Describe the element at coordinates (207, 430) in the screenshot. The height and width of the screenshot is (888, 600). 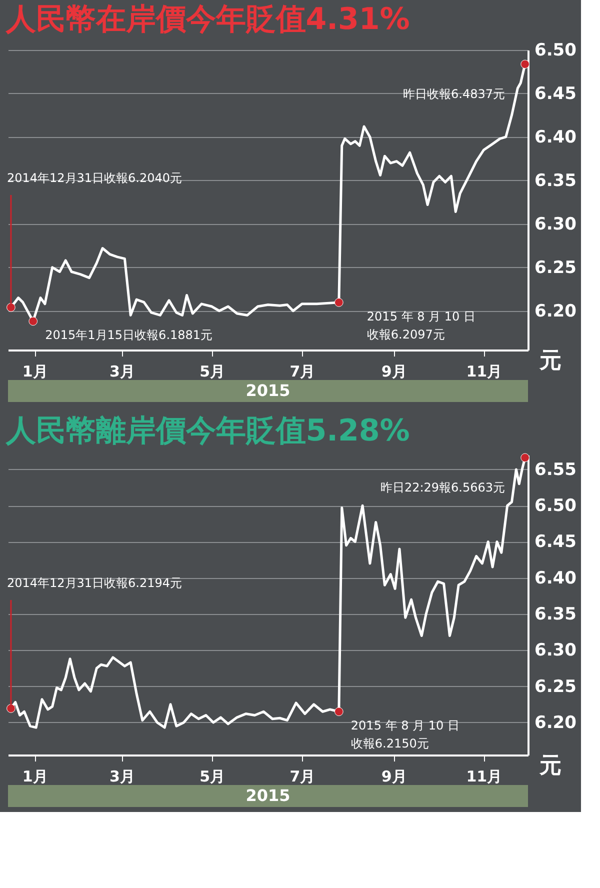
I see `chart-title: 人民幣離岸價今年貶值5.28%` at that location.